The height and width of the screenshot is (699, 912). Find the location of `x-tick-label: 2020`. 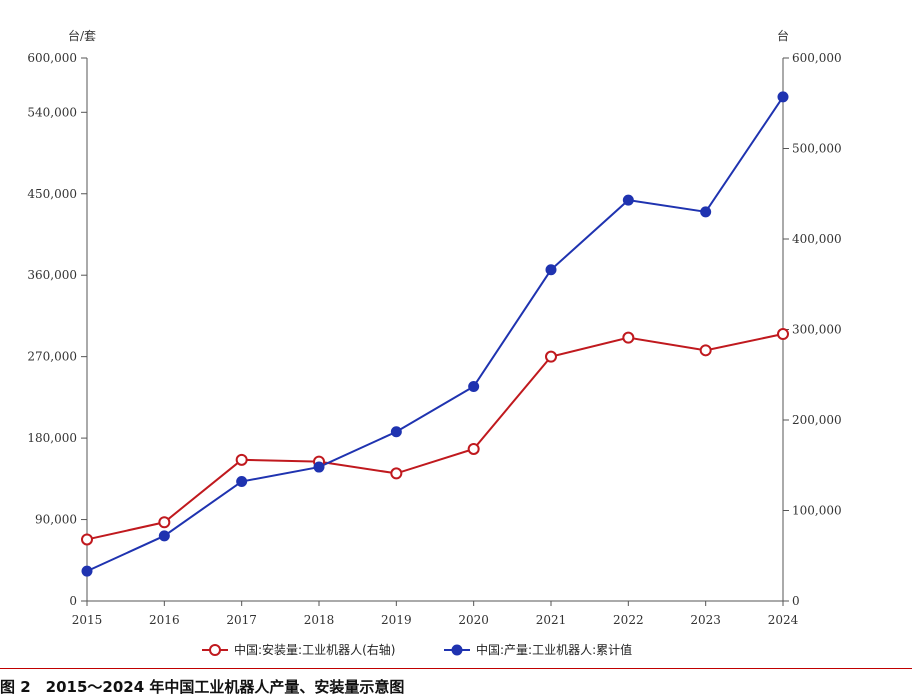

x-tick-label: 2020 is located at coordinates (473, 620).